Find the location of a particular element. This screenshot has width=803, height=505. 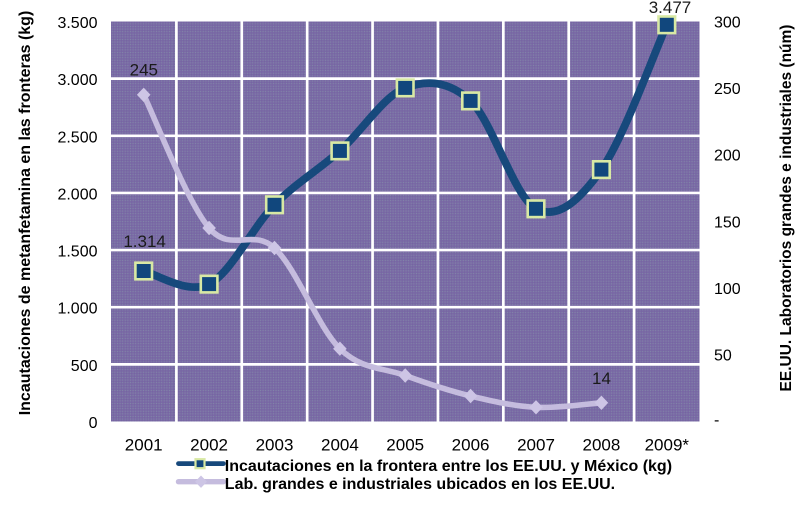

svg-text: 2007 is located at coordinates (536, 445).